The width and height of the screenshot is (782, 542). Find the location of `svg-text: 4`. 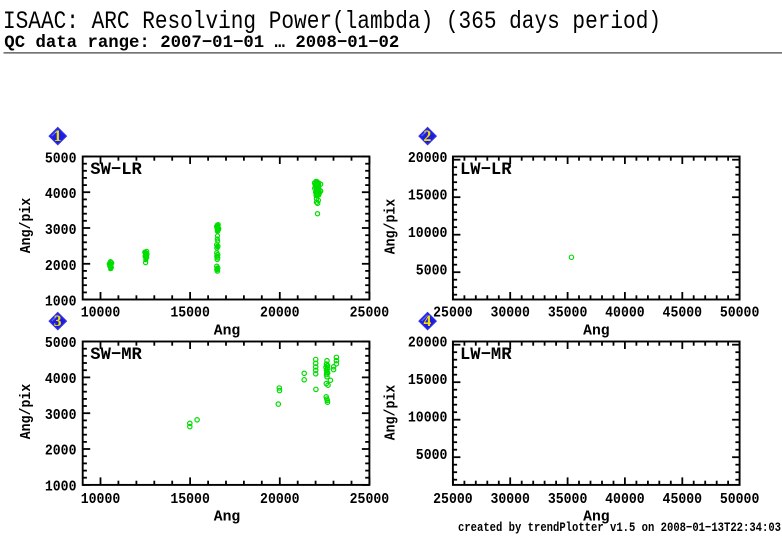

svg-text: 4 is located at coordinates (428, 321).